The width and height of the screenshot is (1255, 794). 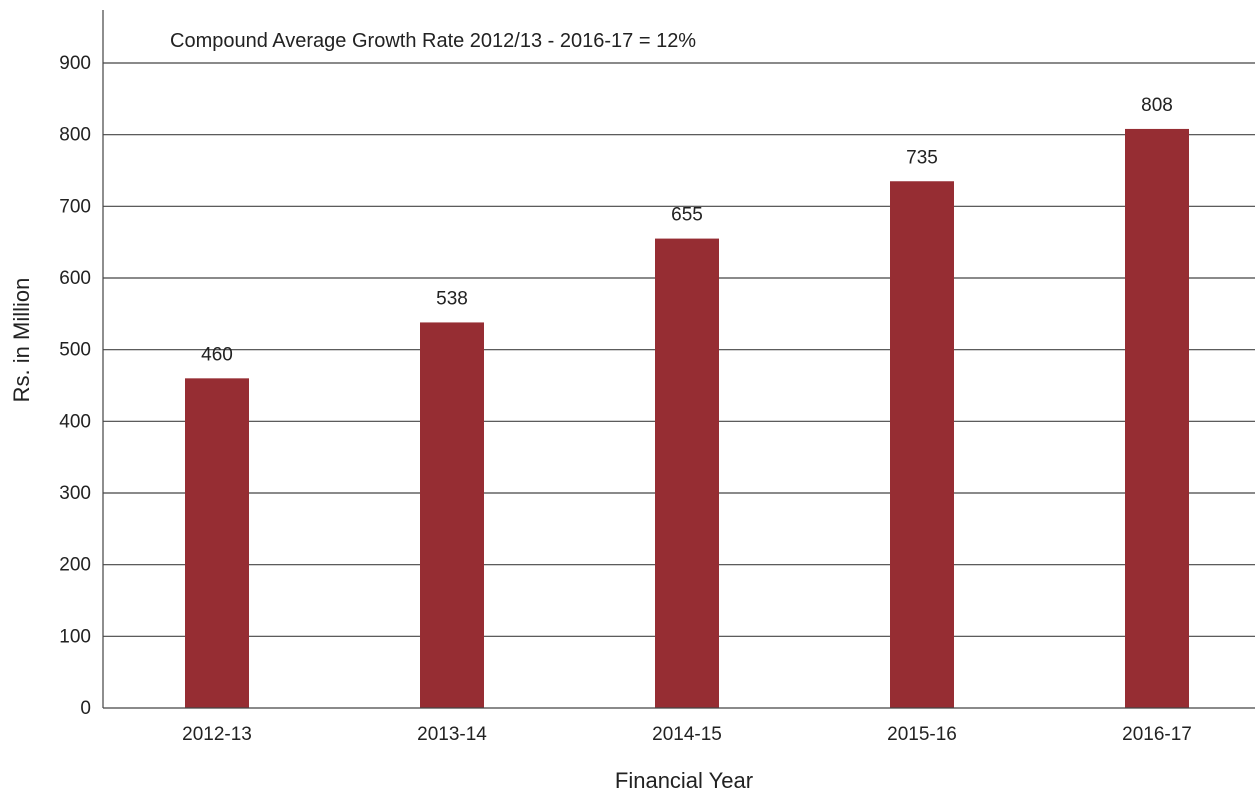 I want to click on y-tick-label: 800, so click(x=75, y=135).